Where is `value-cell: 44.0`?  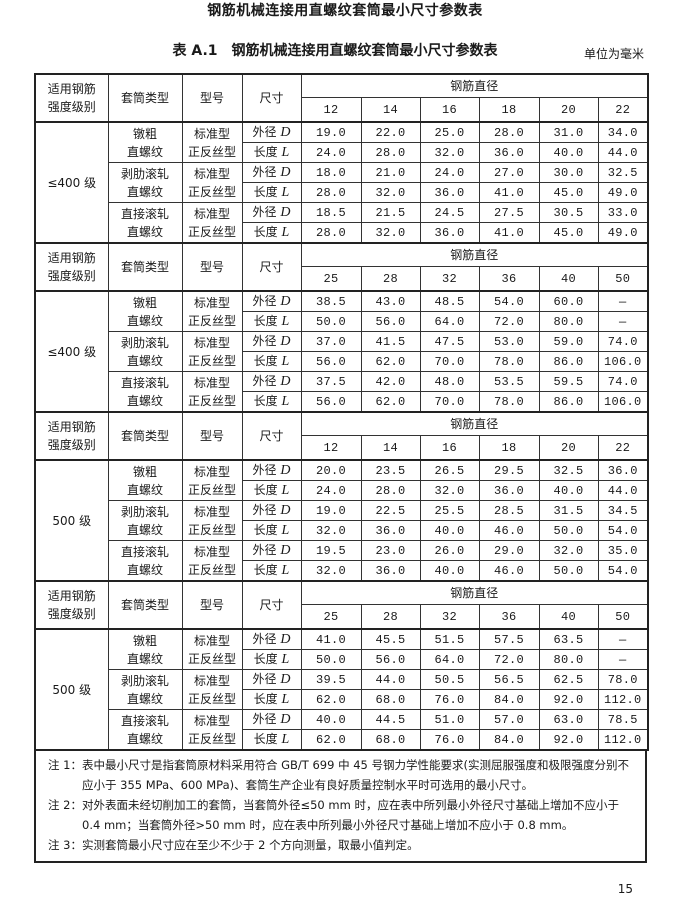
value-cell: 44.0 is located at coordinates (623, 152).